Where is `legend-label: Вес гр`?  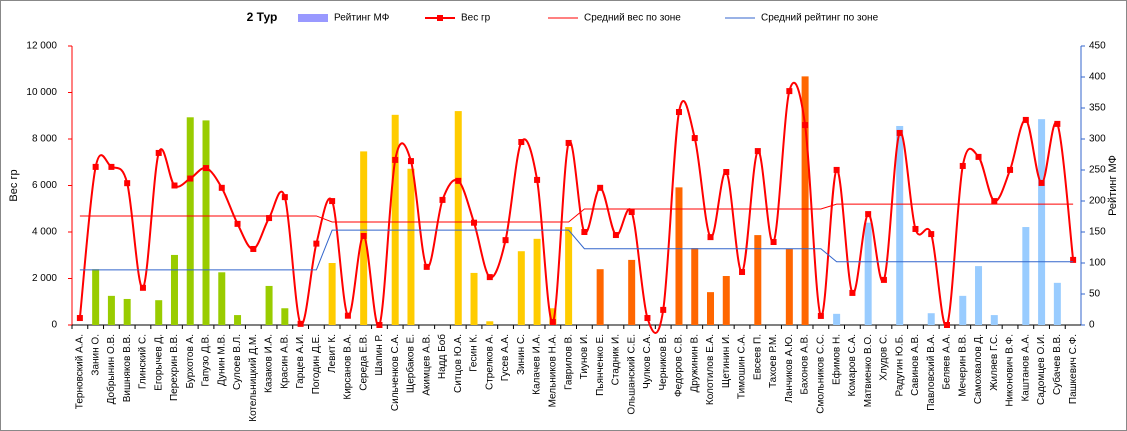
legend-label: Вес гр is located at coordinates (476, 18).